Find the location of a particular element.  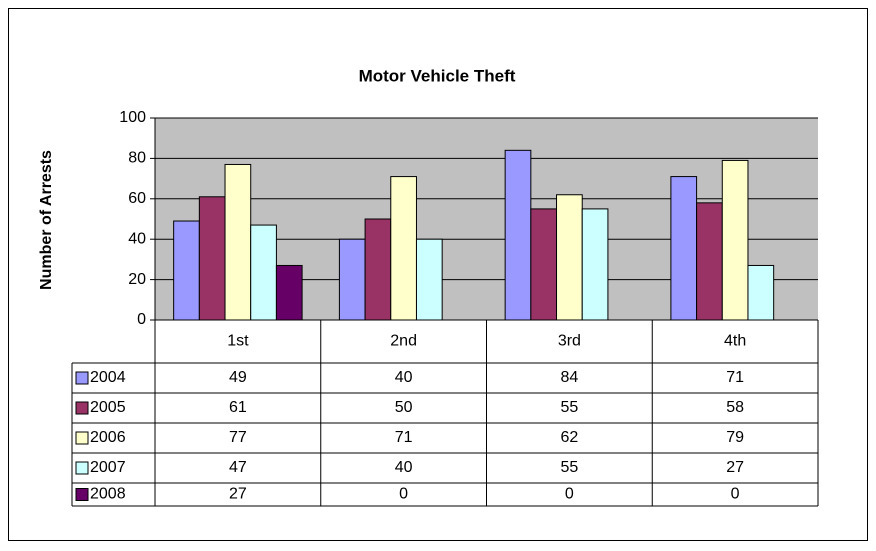

legend-label: 2007 is located at coordinates (108, 467).